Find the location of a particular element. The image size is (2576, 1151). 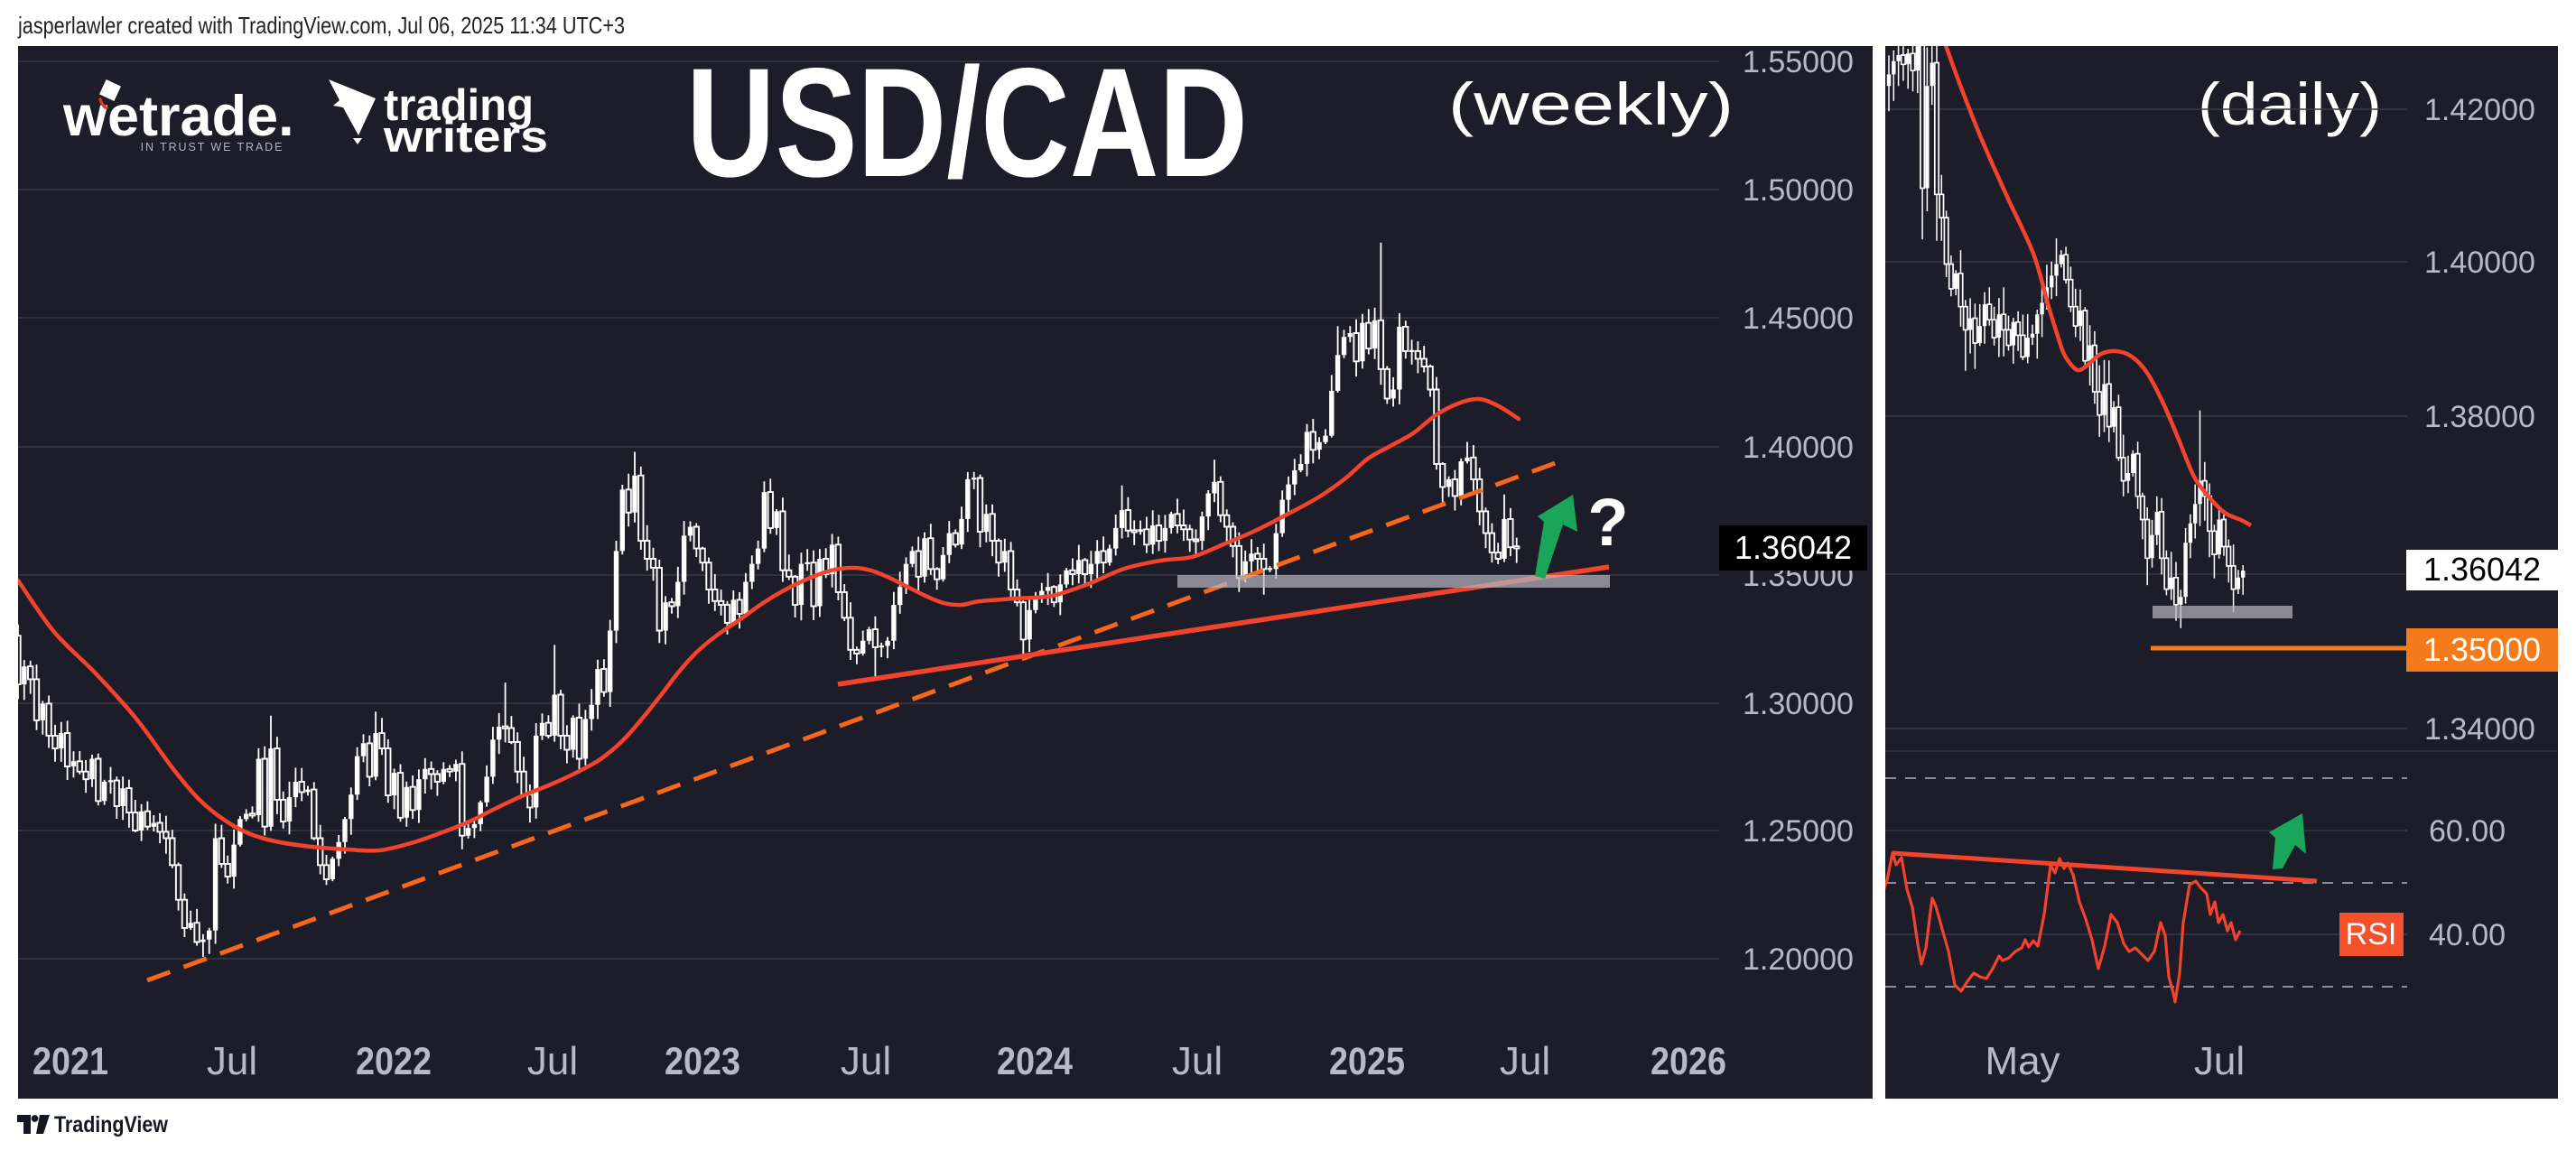

svg-text: 2025 is located at coordinates (1367, 1061).